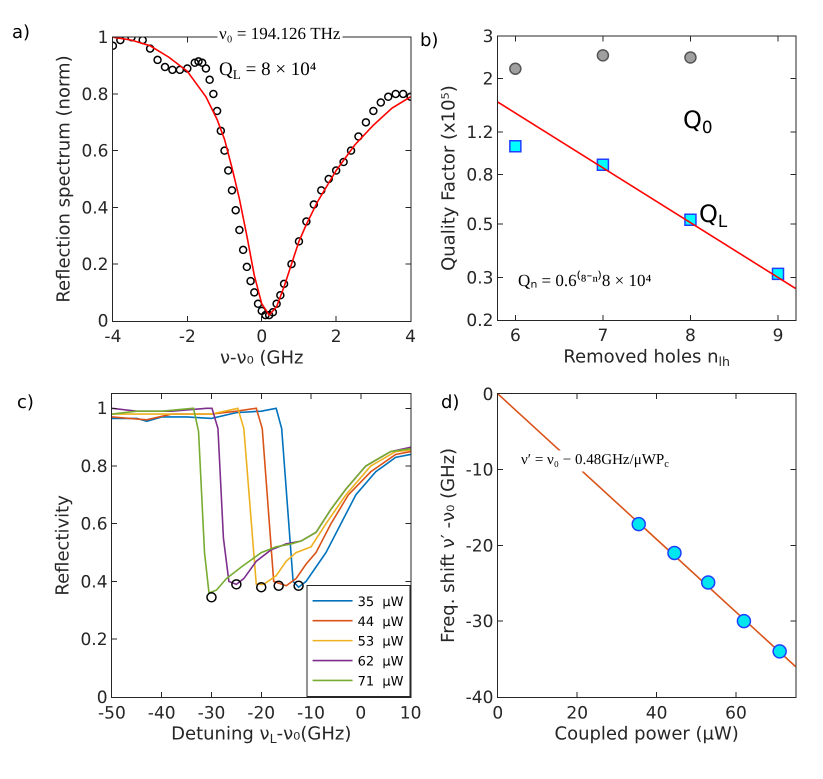  What do you see at coordinates (429, 40) in the screenshot?
I see `text: b)` at bounding box center [429, 40].